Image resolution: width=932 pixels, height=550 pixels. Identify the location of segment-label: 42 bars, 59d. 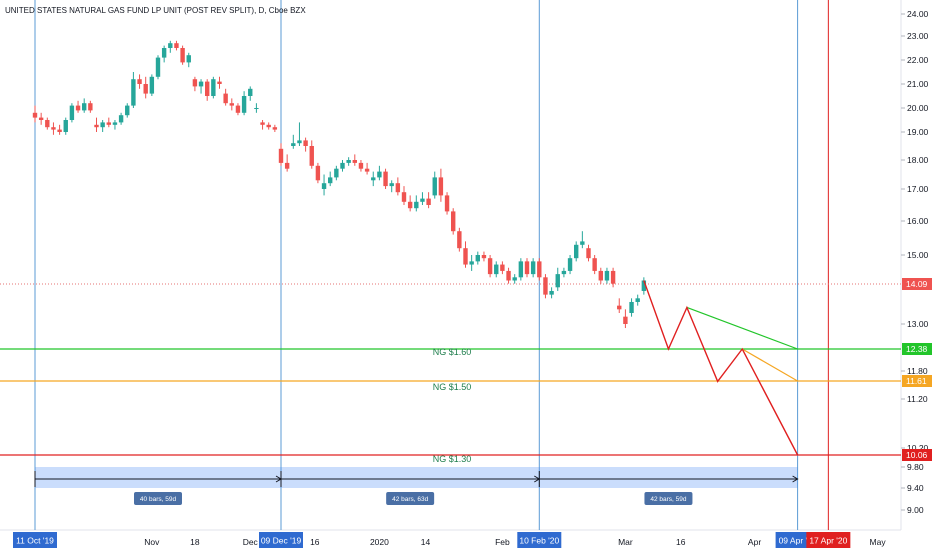
(668, 499).